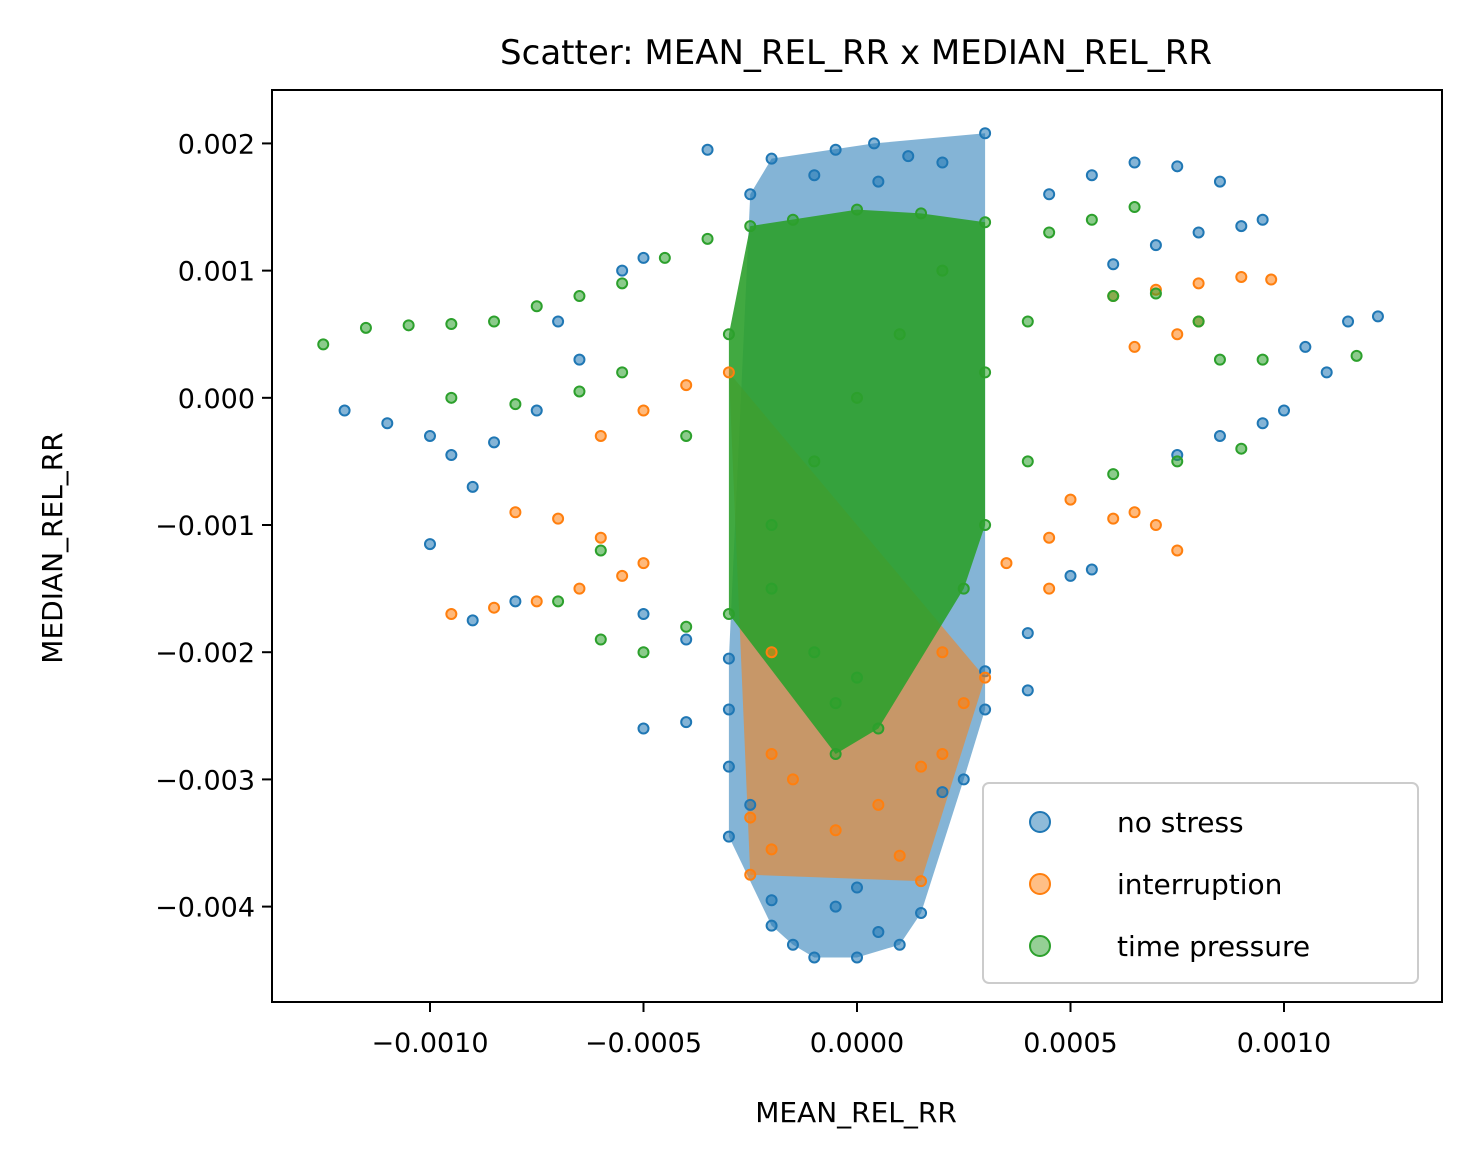 This screenshot has height=1165, width=1470. Describe the element at coordinates (216, 272) in the screenshot. I see `y-tick-label: 0.001` at that location.